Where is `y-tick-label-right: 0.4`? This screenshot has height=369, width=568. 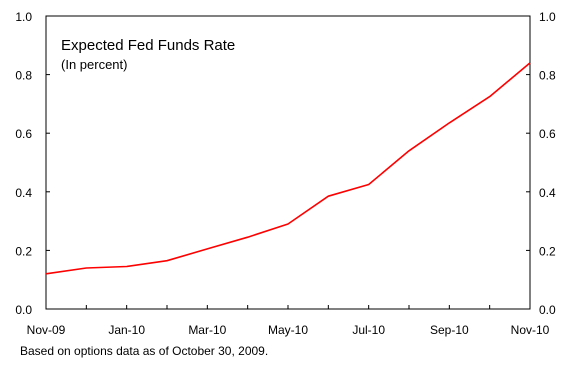
y-tick-label-right: 0.4 is located at coordinates (547, 193).